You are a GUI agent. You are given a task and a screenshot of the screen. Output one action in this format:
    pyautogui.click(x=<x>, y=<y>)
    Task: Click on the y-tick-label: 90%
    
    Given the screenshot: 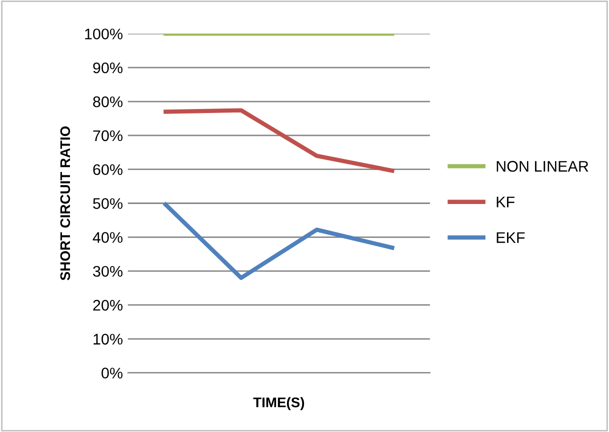 What is the action you would take?
    pyautogui.click(x=107, y=68)
    